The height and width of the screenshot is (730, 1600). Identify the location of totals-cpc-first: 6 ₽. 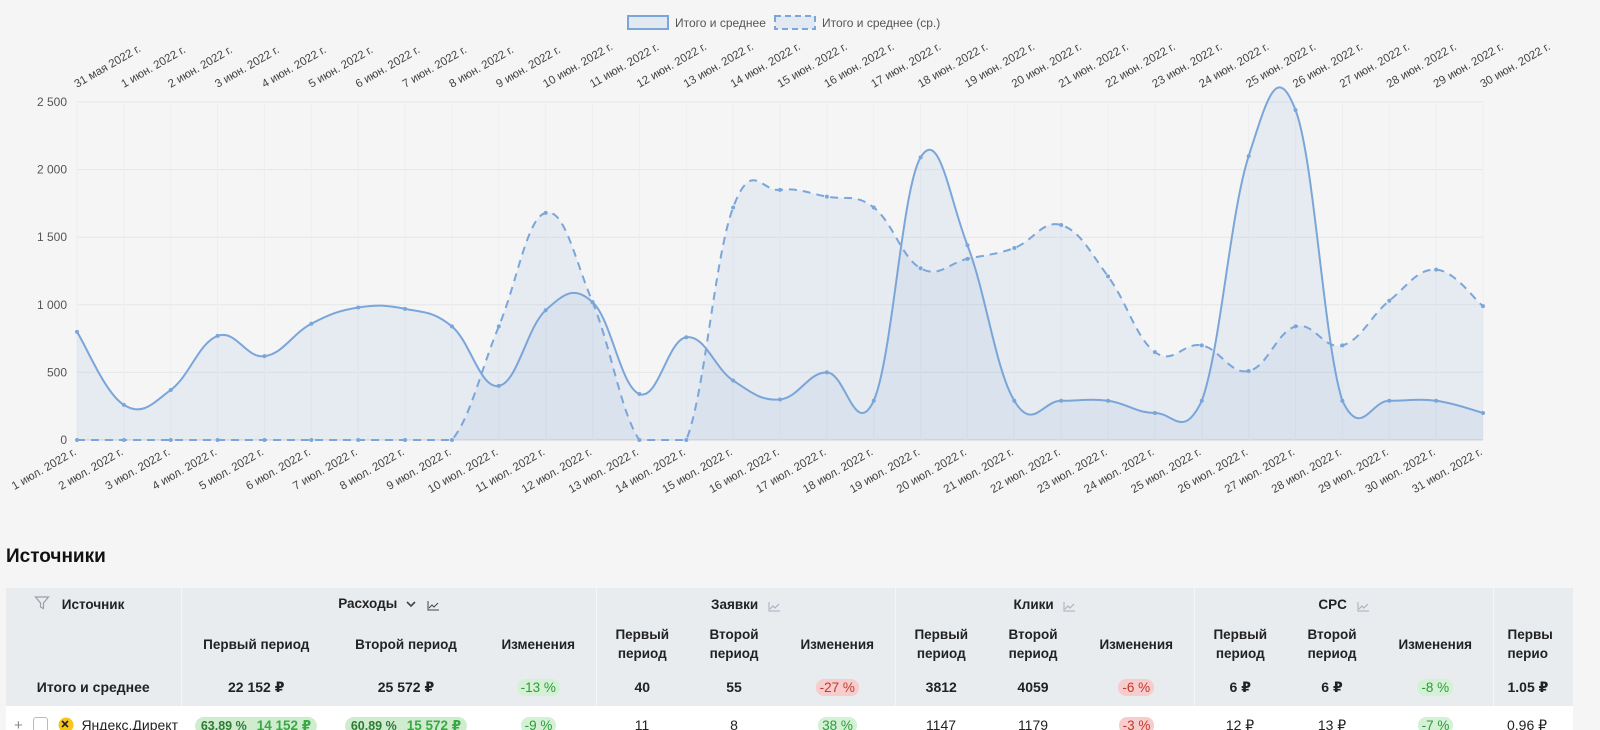
(1239, 687).